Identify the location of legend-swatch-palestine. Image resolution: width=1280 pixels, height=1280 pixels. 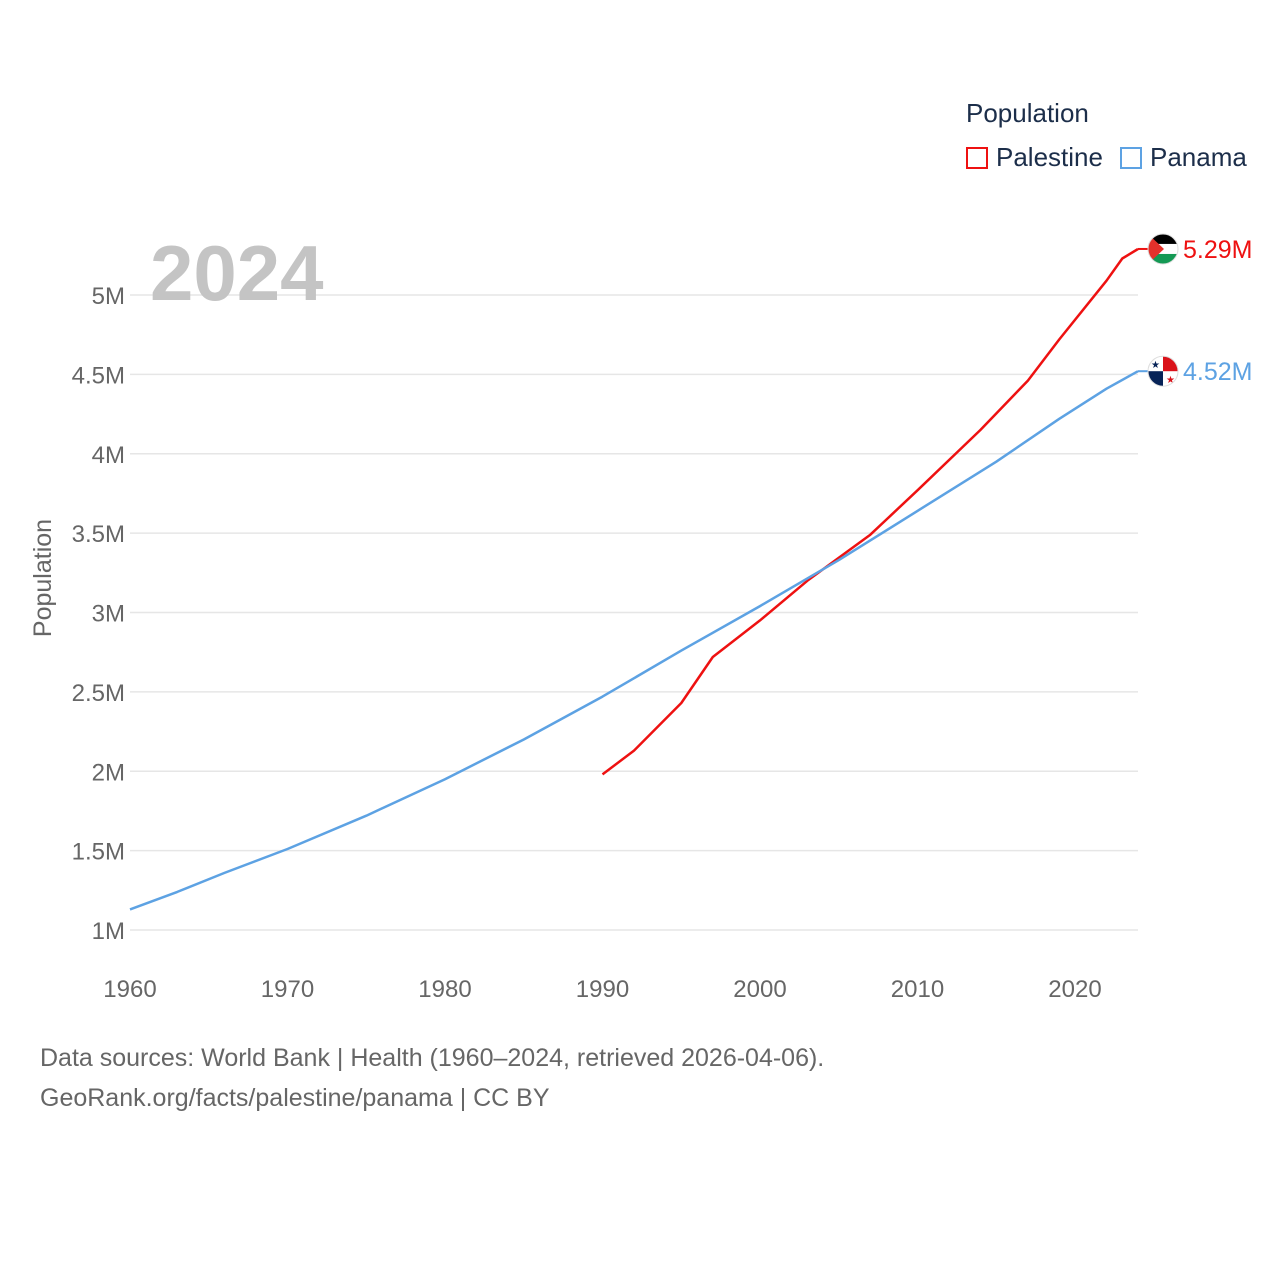
(977, 157).